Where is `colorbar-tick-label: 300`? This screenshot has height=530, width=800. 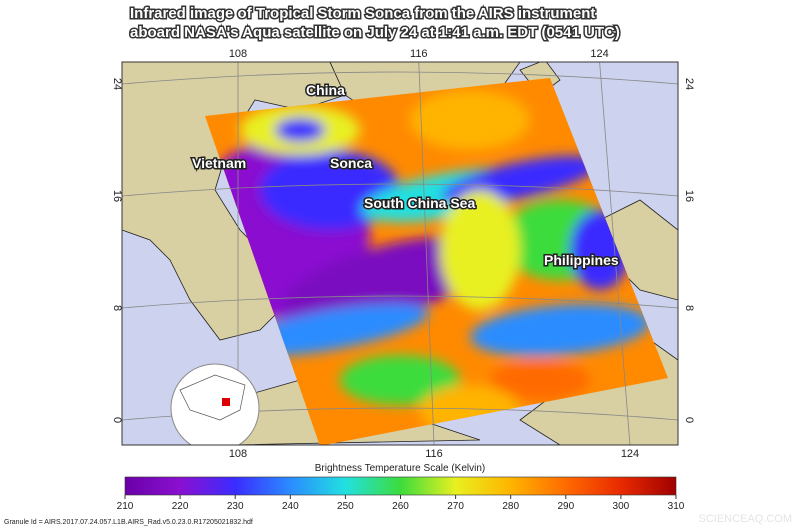
colorbar-tick-label: 300 is located at coordinates (621, 506).